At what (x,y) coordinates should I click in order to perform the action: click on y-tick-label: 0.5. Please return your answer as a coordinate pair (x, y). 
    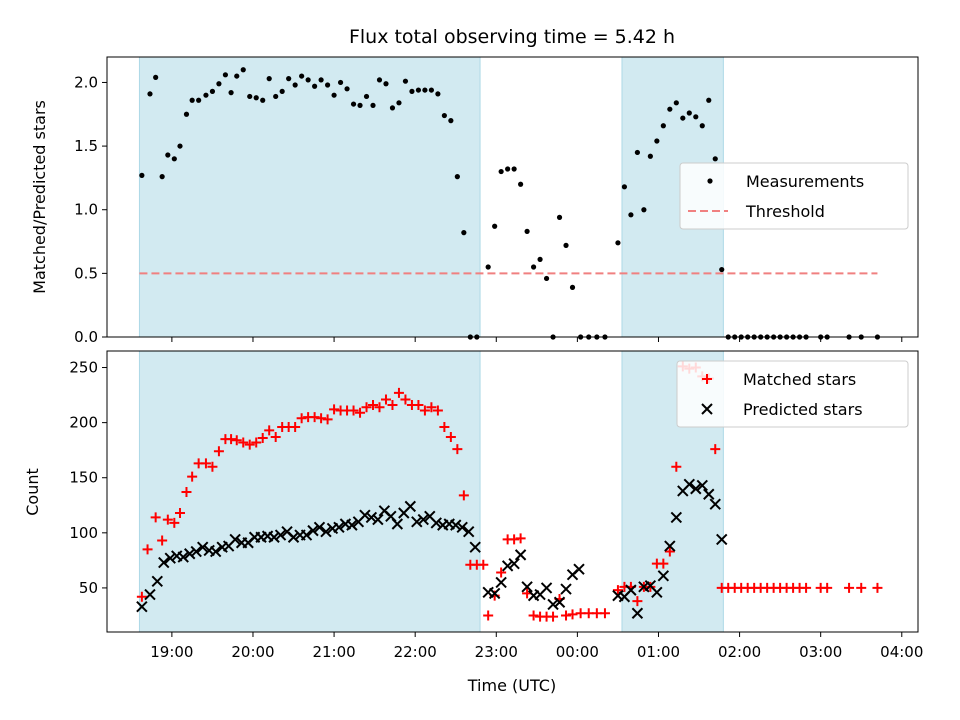
    Looking at the image, I should click on (86, 273).